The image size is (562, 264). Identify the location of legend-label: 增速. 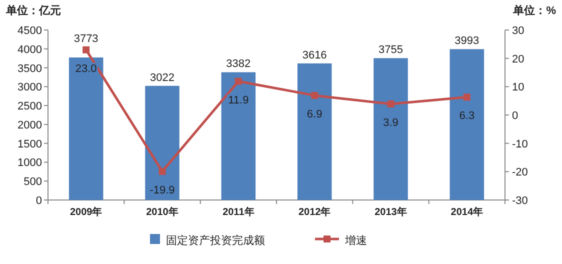
(355, 240).